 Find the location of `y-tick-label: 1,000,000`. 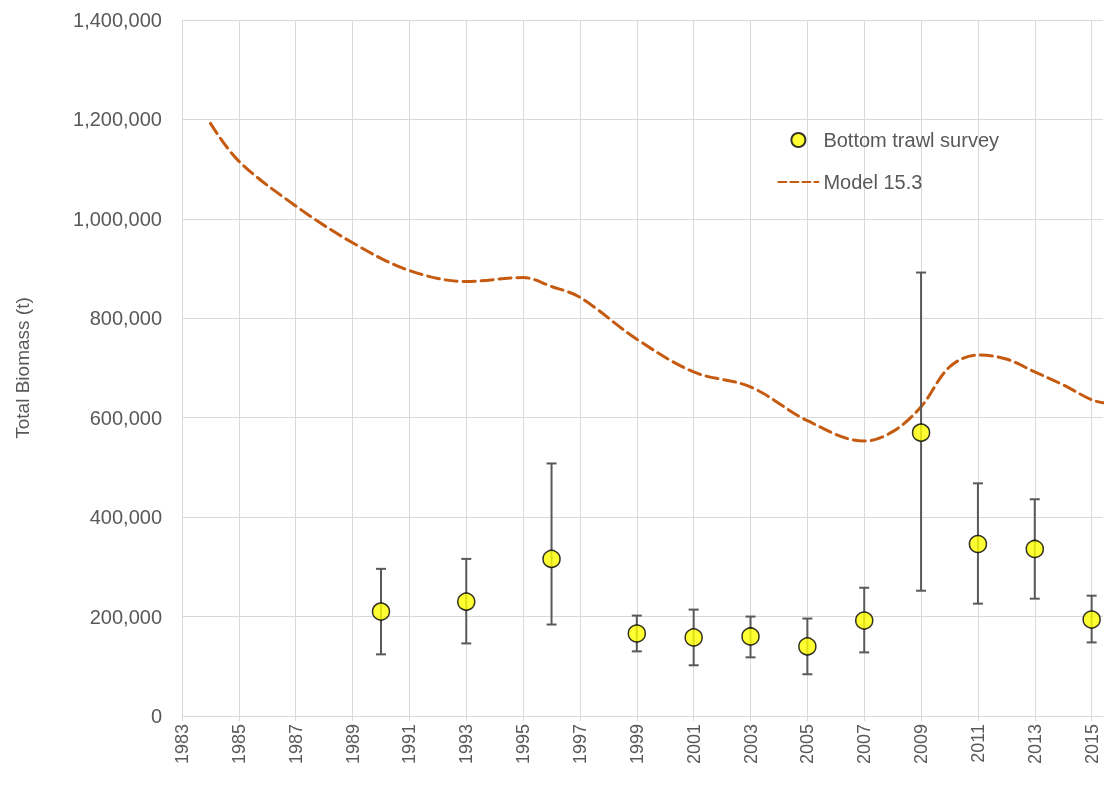

y-tick-label: 1,000,000 is located at coordinates (117, 218).